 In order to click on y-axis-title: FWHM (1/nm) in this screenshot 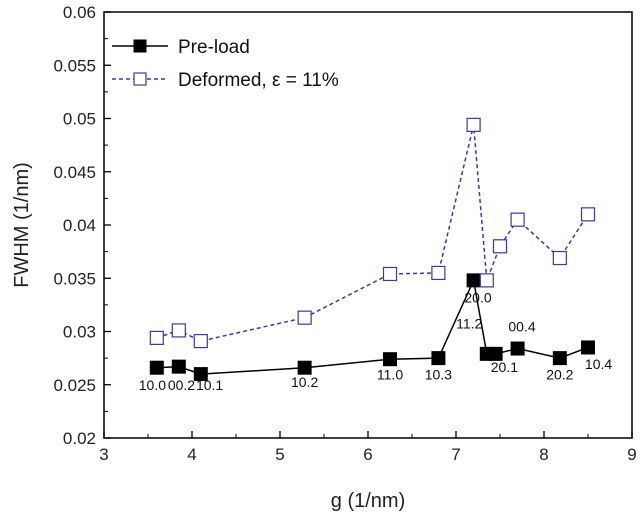, I will do `click(22, 225)`.